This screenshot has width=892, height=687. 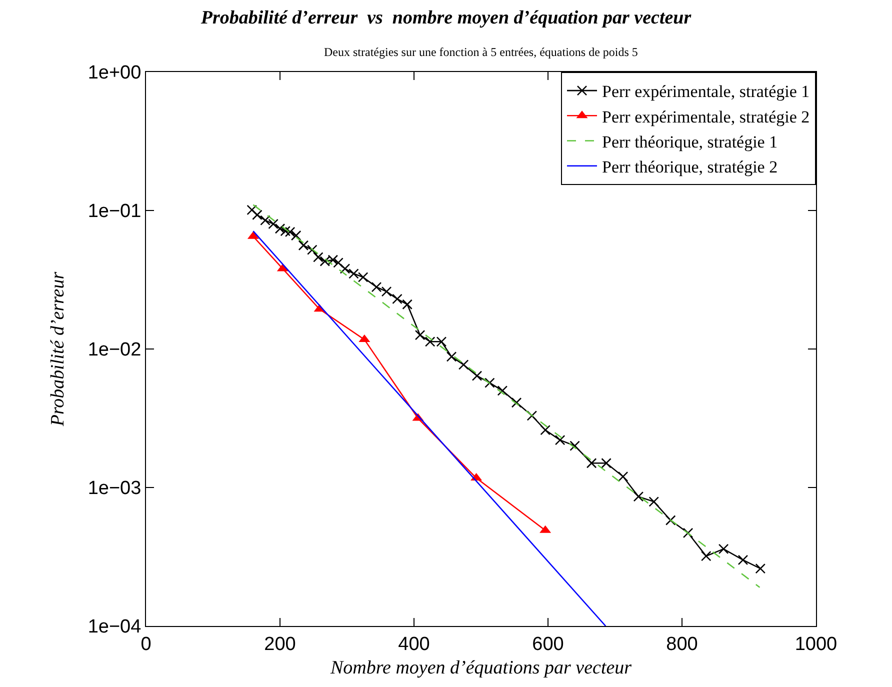 What do you see at coordinates (115, 627) in the screenshot?
I see `y-tick-label: 1e−04` at bounding box center [115, 627].